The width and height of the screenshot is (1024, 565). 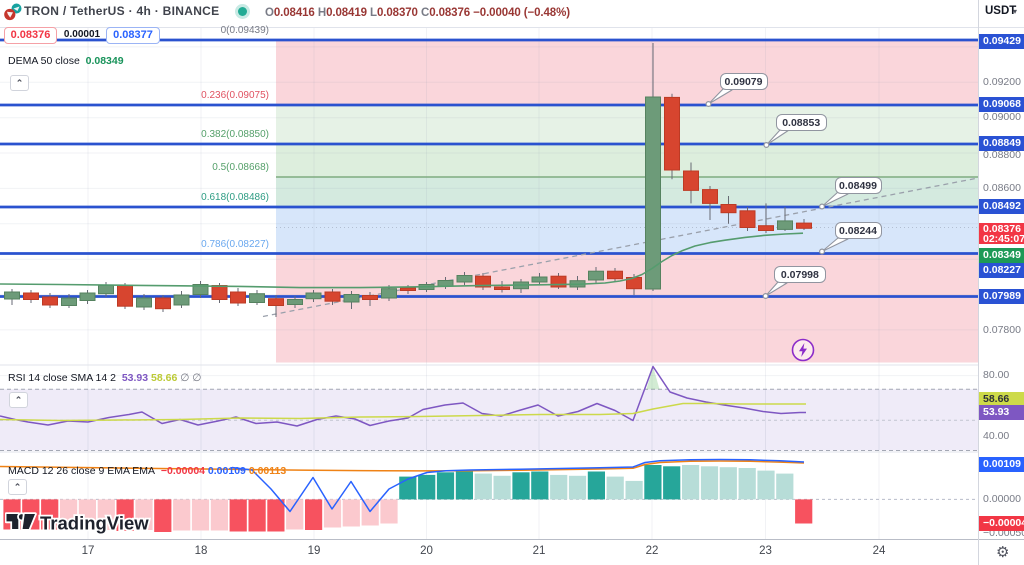 I want to click on svg-text: TradingView, so click(x=94, y=522).